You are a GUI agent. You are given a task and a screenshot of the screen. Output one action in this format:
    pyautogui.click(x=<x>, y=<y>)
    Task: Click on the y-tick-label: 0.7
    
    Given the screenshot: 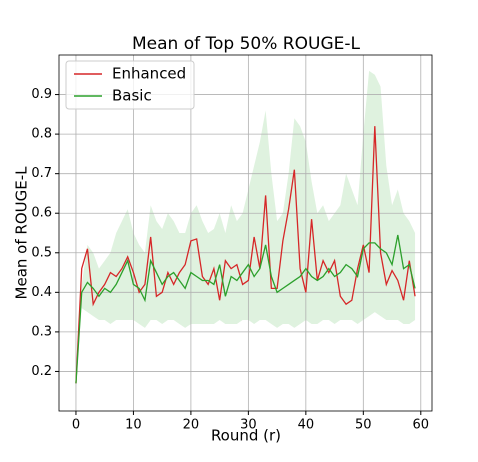 What is the action you would take?
    pyautogui.click(x=41, y=173)
    